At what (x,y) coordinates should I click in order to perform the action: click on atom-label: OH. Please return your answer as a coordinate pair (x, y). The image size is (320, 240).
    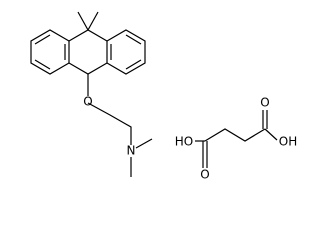
    Looking at the image, I should click on (288, 142).